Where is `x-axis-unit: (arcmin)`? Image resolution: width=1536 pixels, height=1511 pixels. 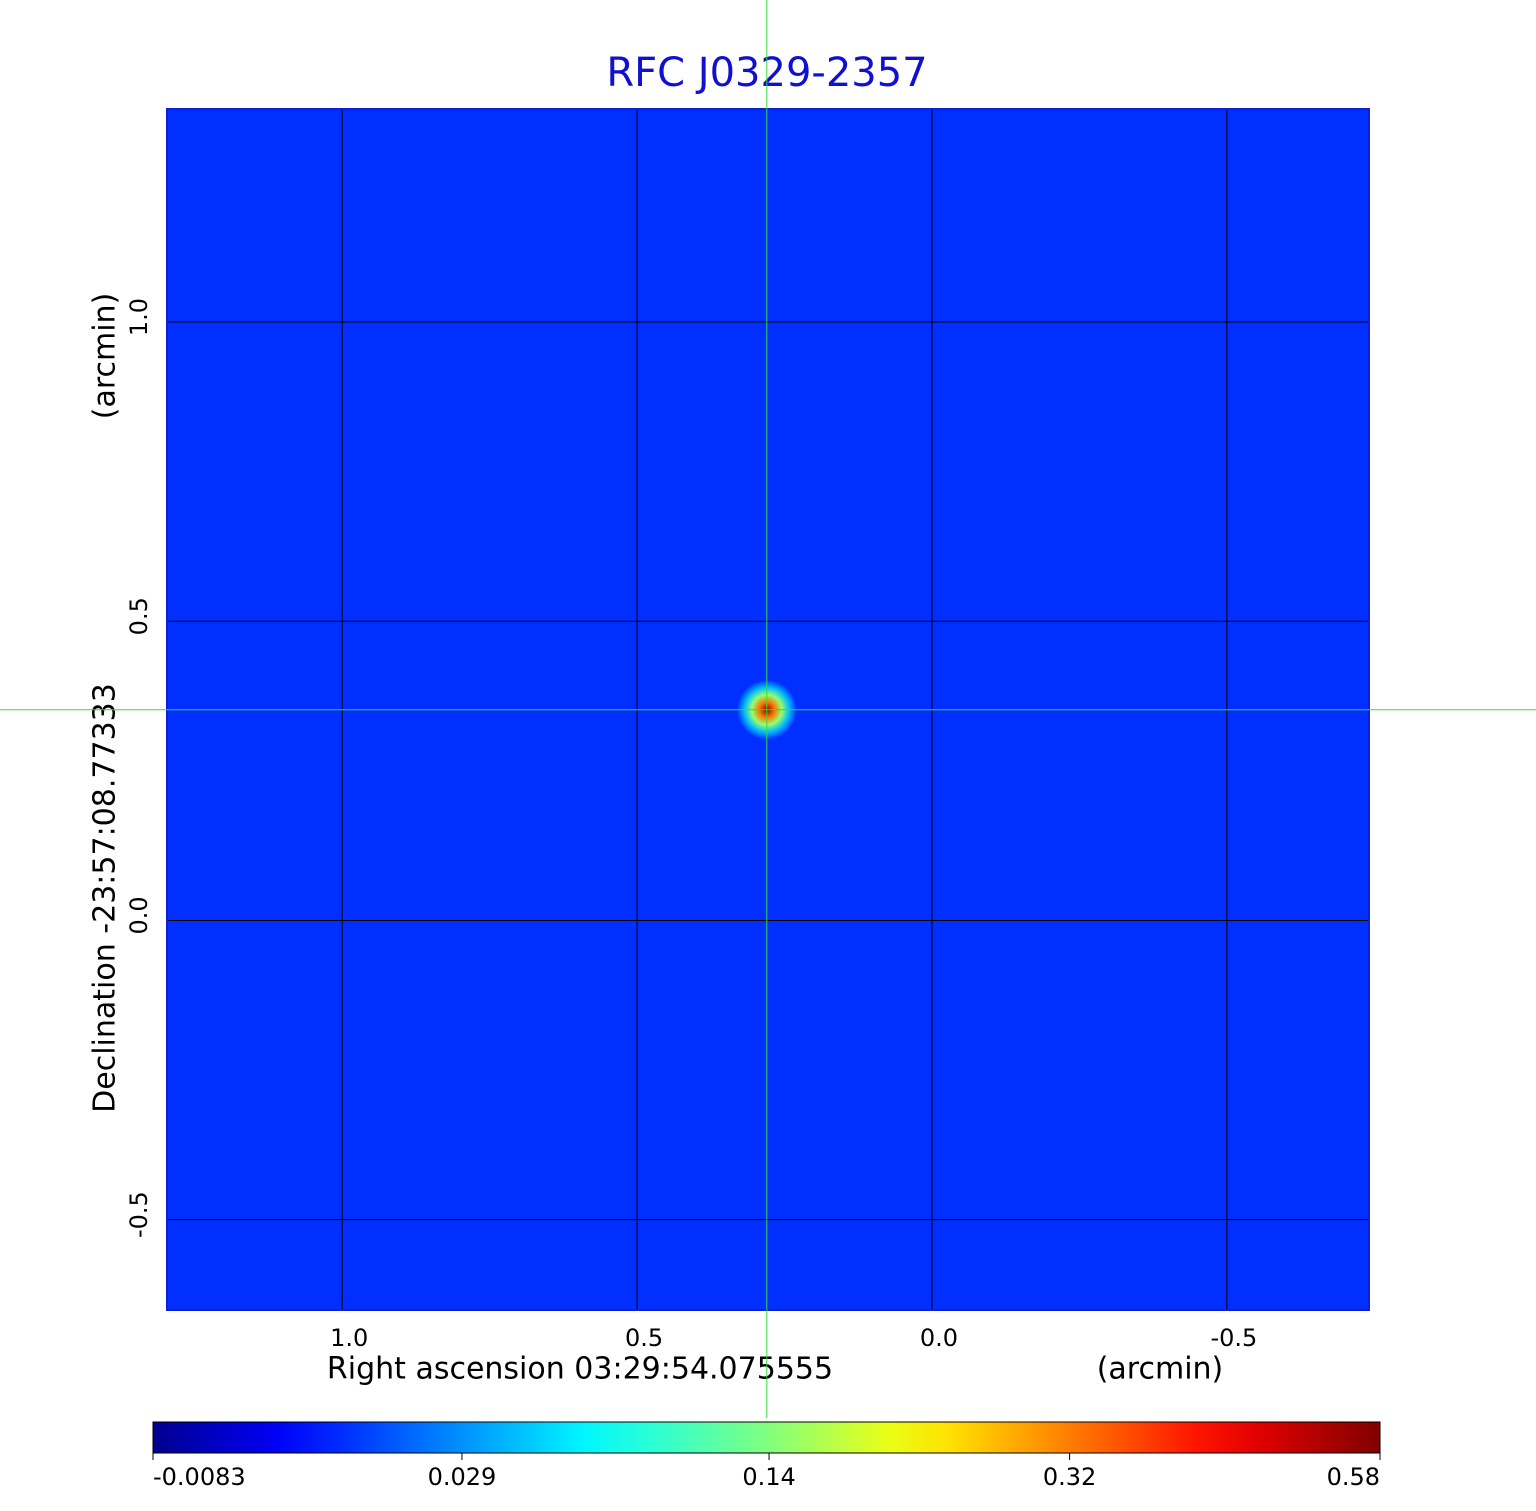
x-axis-unit: (arcmin) is located at coordinates (1160, 1369).